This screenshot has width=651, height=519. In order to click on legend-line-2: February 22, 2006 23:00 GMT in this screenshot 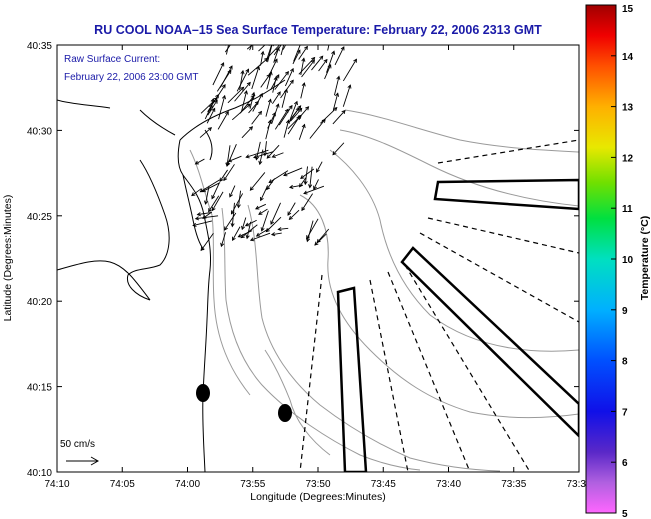, I will do `click(131, 77)`.